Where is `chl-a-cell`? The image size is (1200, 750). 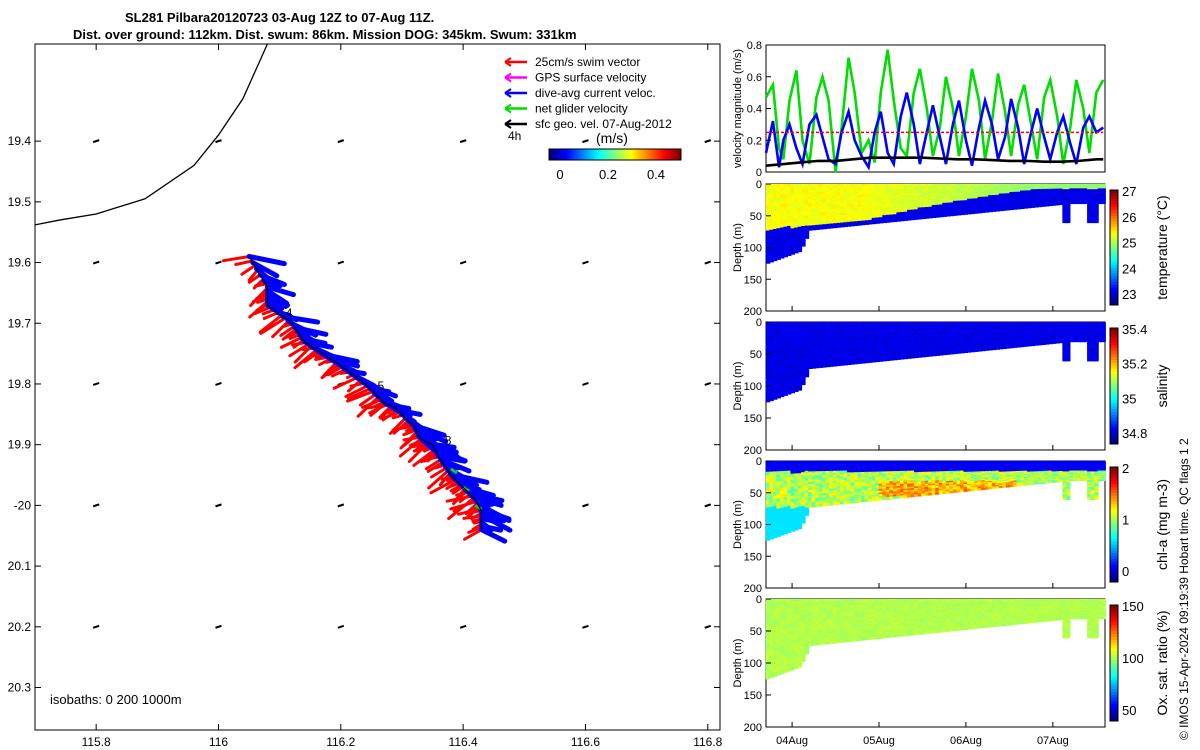
chl-a-cell is located at coordinates (782, 476).